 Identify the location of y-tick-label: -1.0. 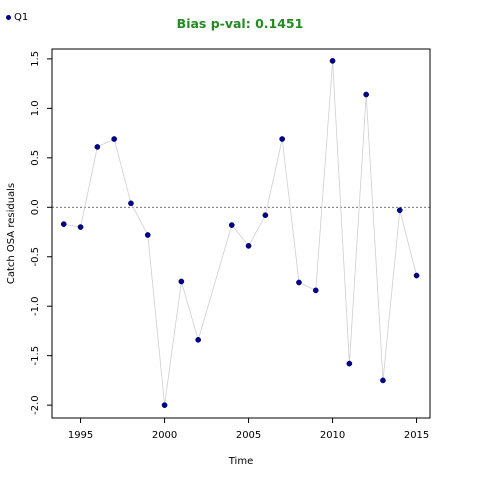
(35, 306).